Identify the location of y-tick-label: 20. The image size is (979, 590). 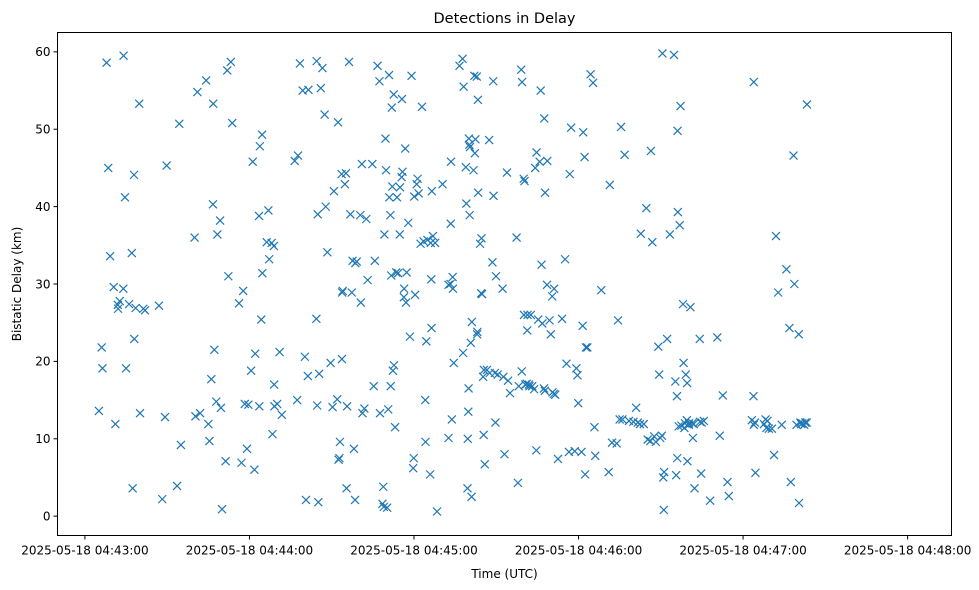
(42, 362).